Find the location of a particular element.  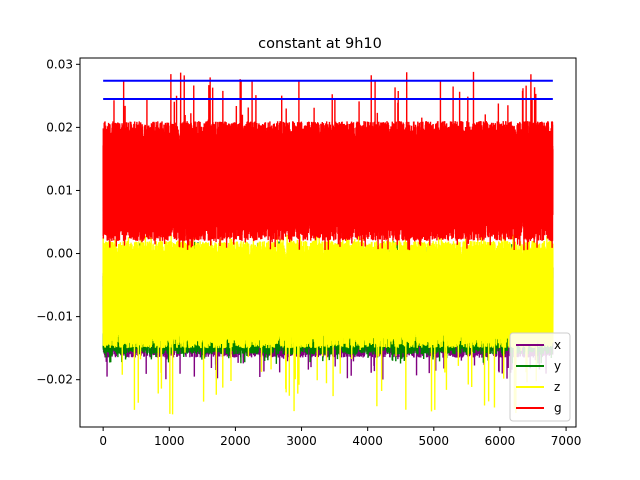

y-axis: −0.02 −0.01 0.00 0.01 0.02 0.03 is located at coordinates (58, 222).